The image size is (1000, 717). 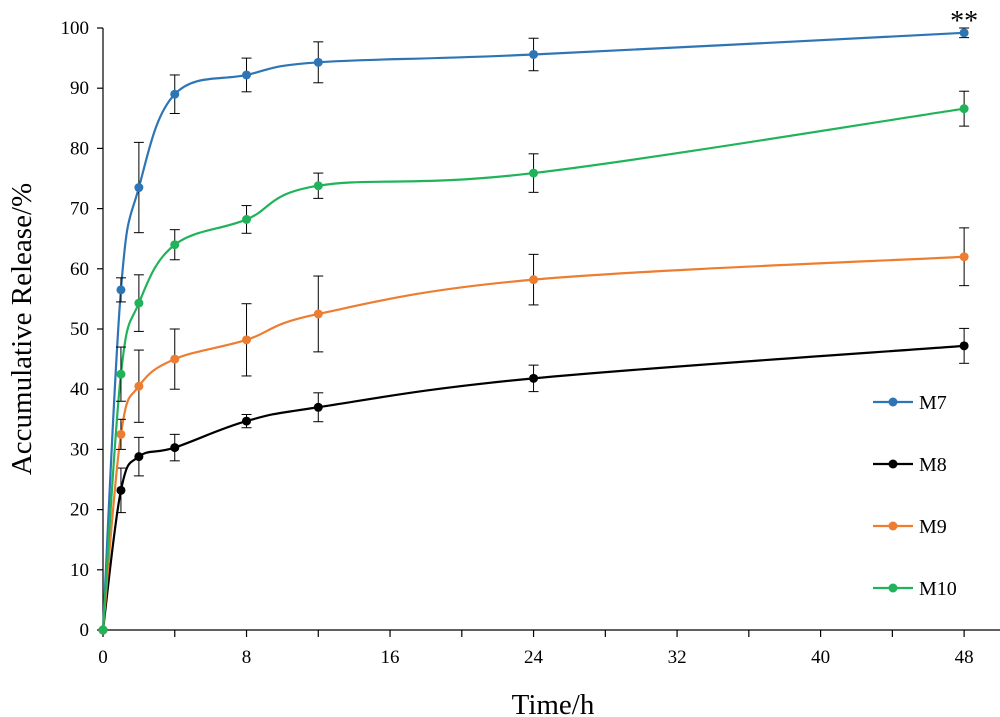 I want to click on x-tick-label: 48, so click(x=964, y=657).